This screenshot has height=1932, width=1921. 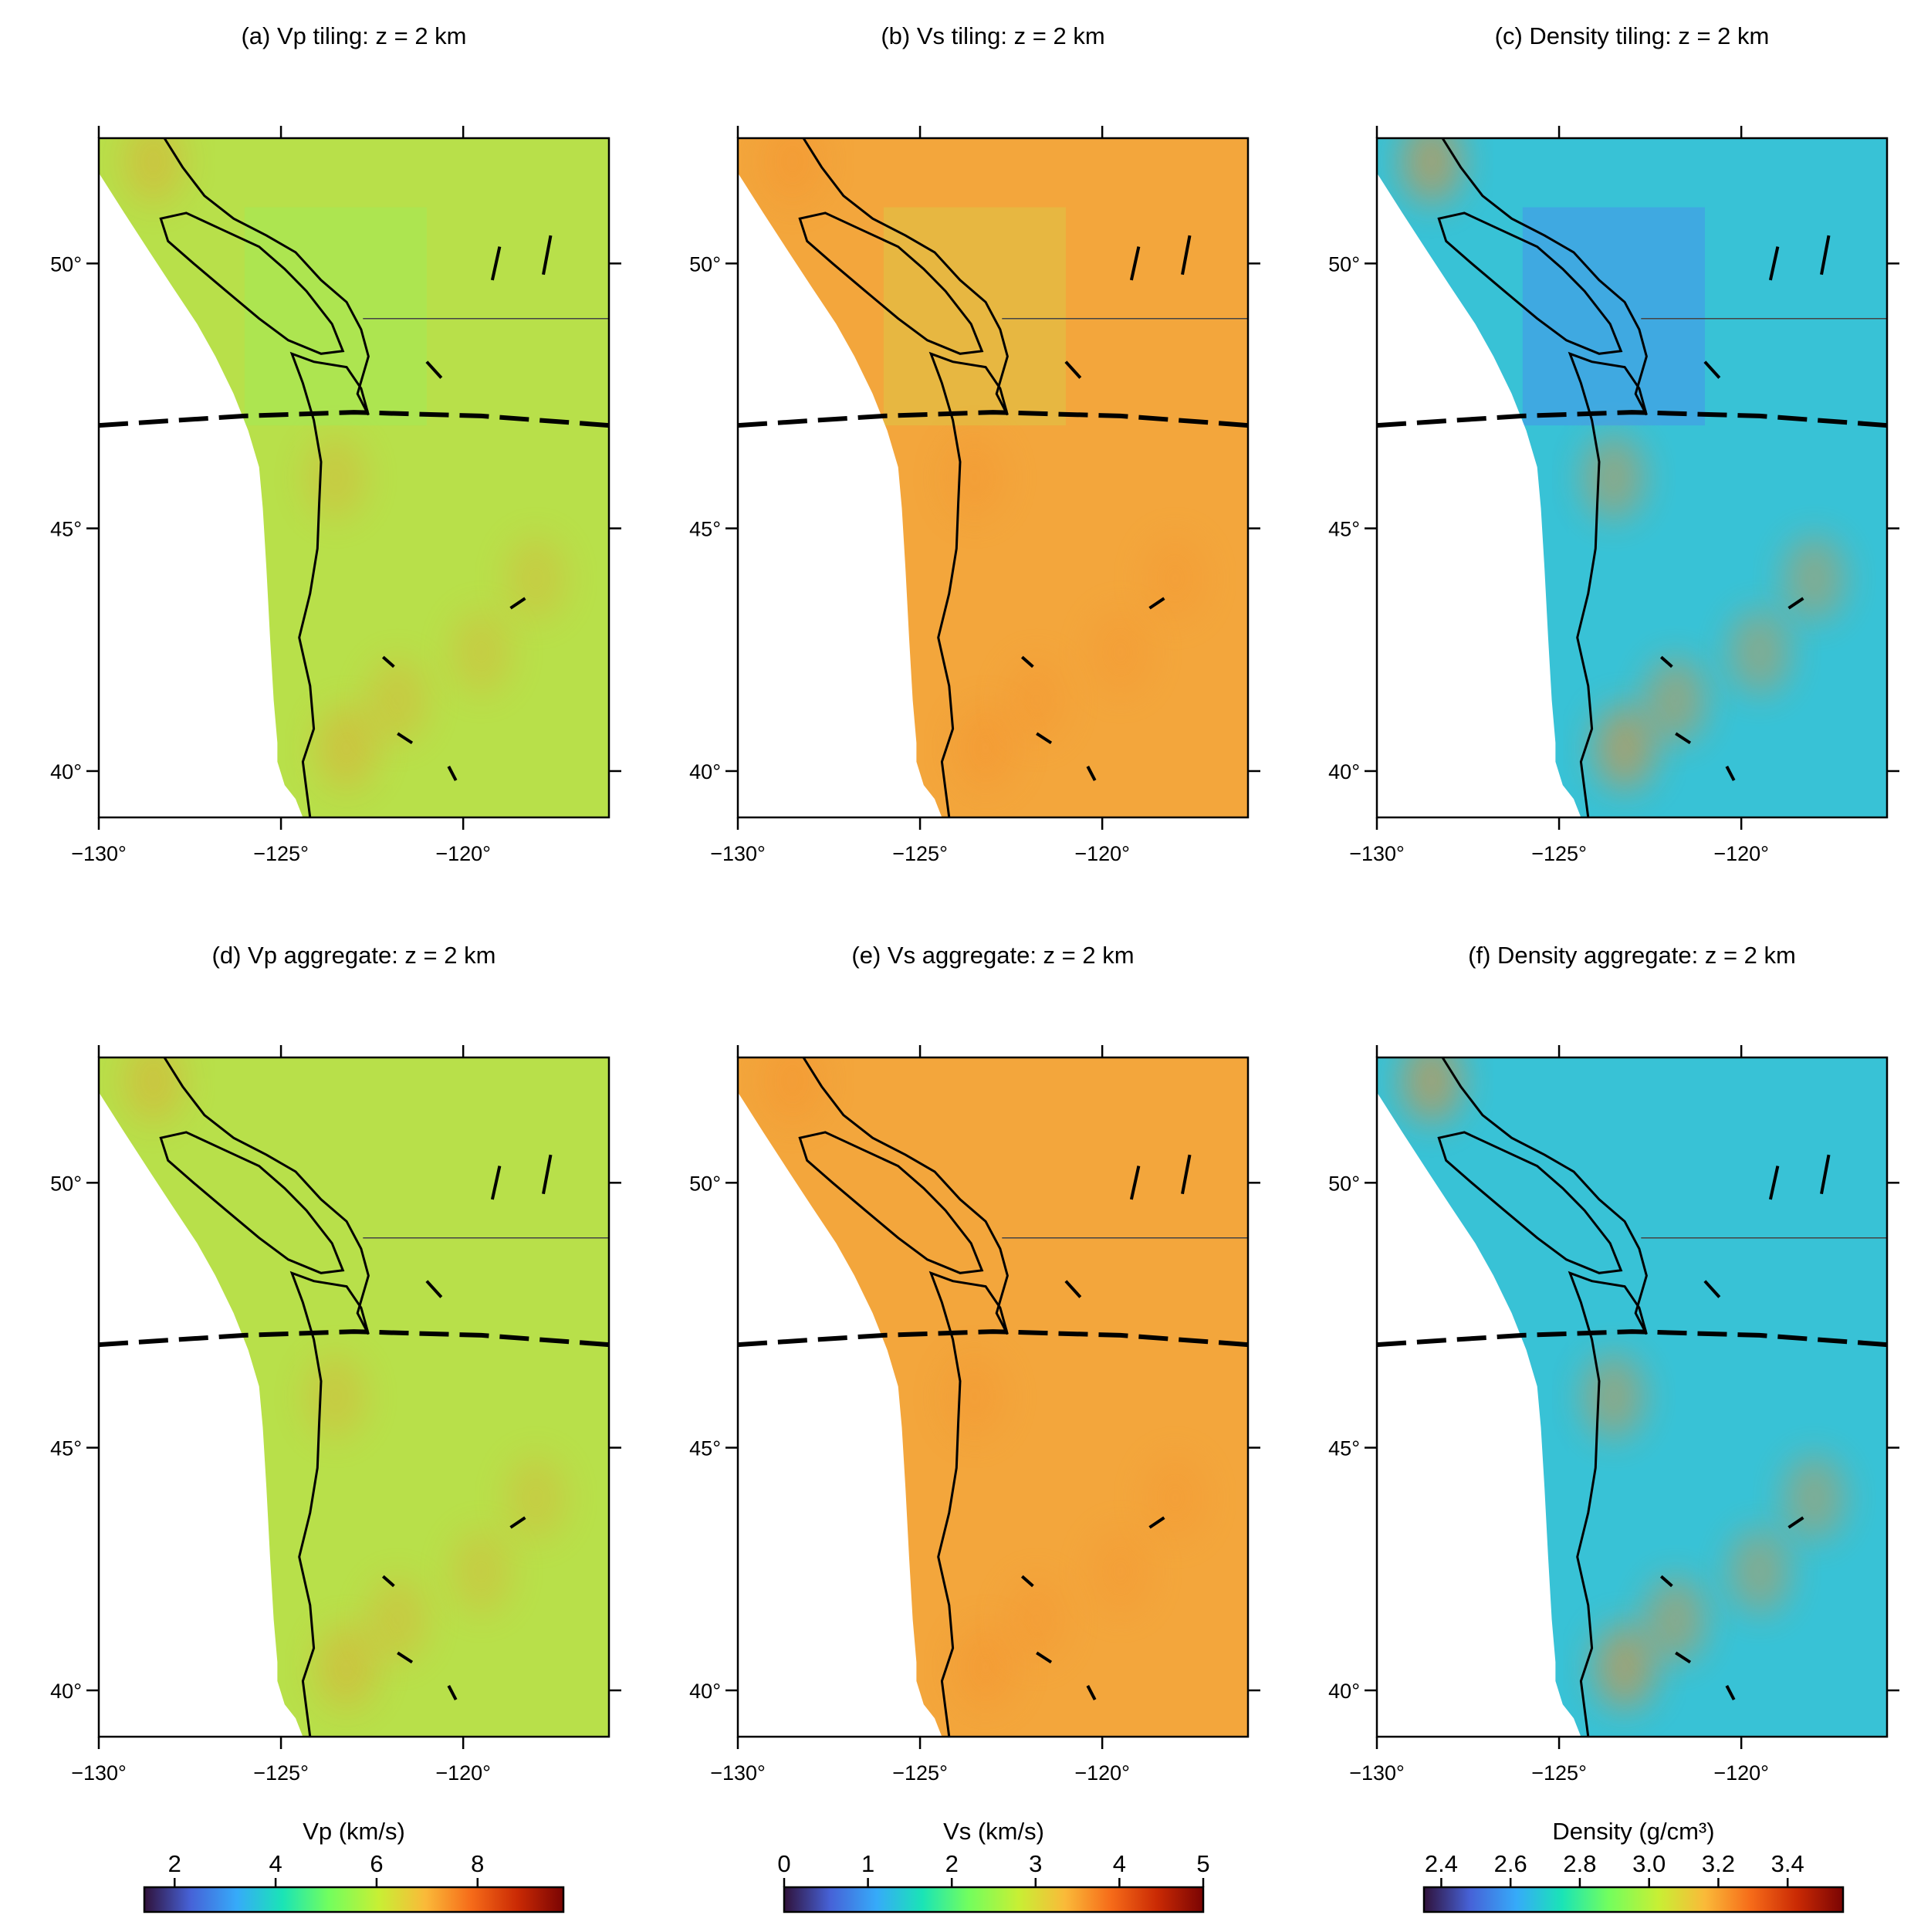 I want to click on colorbar-tick-label: 2.8, so click(x=1579, y=1863).